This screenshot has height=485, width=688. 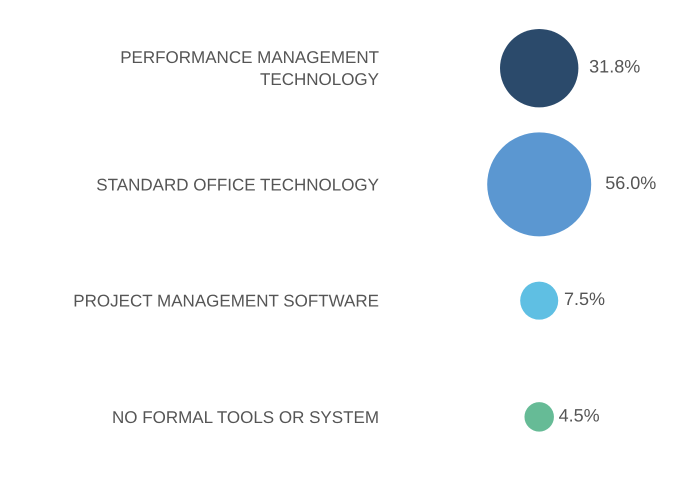 What do you see at coordinates (237, 184) in the screenshot?
I see `category-label: STANDARD OFFICE TECHNOLOGY` at bounding box center [237, 184].